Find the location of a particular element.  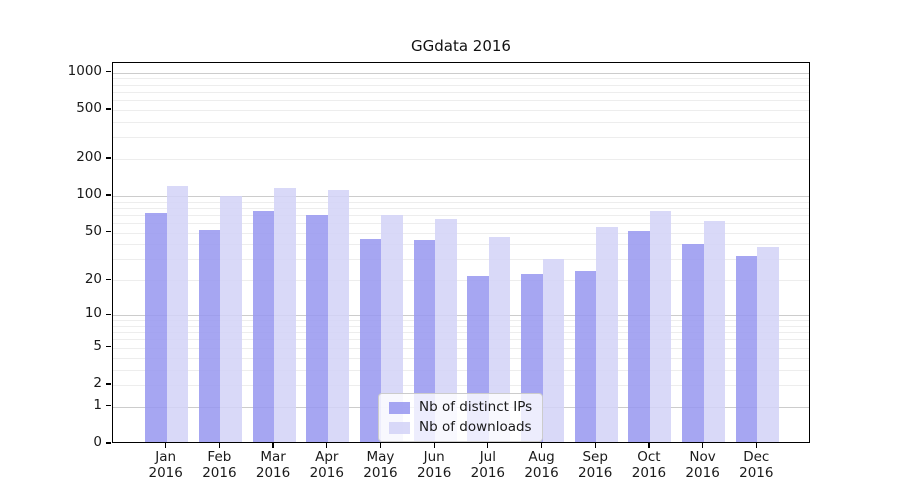

bar-nb-of-distinct-ips-apr is located at coordinates (317, 328).